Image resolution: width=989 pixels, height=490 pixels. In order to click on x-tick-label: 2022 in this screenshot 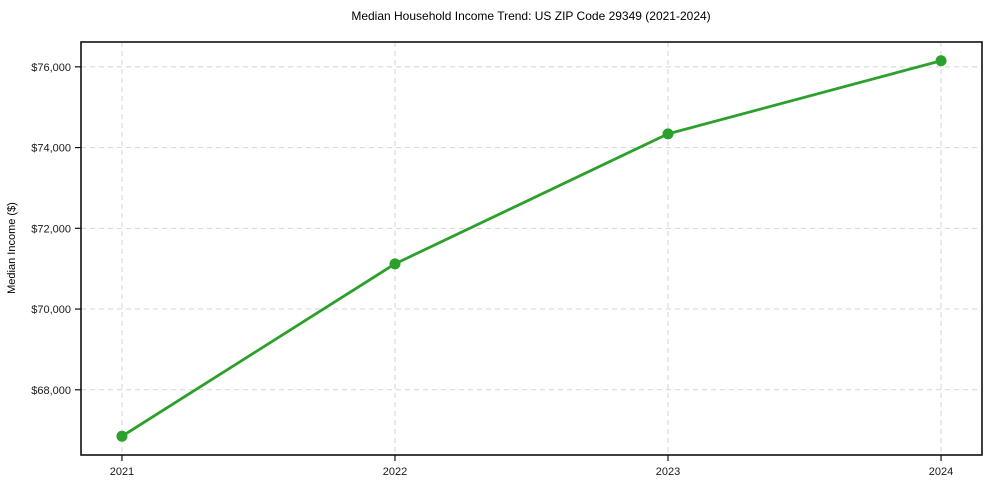, I will do `click(395, 472)`.